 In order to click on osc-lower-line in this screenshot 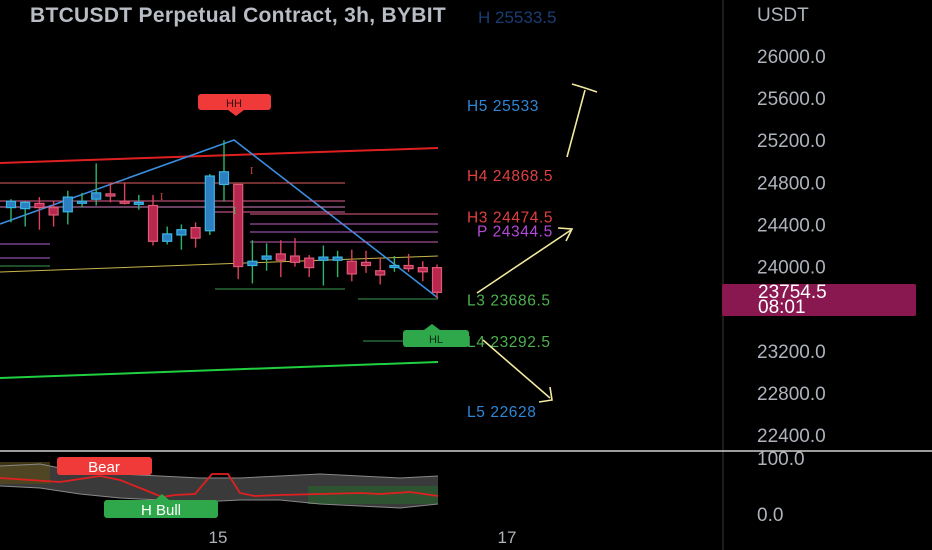, I will do `click(219, 497)`.